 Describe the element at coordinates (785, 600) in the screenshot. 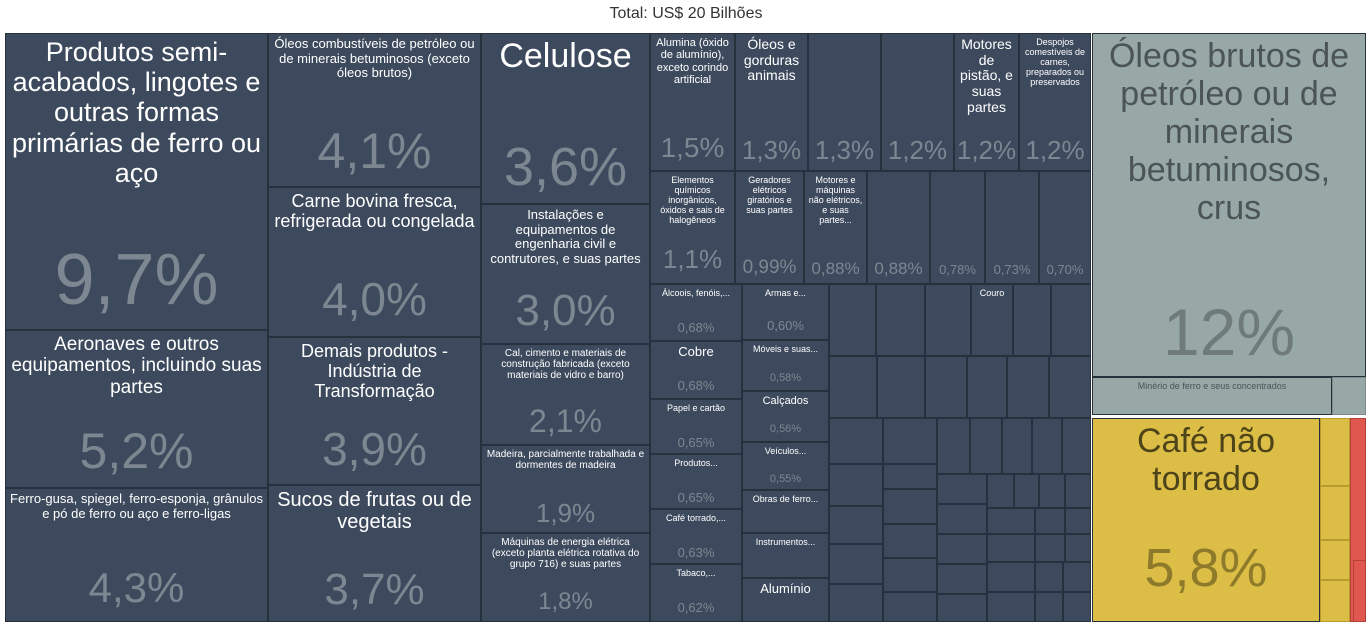

I see `treemap-tile: Alumínio` at that location.